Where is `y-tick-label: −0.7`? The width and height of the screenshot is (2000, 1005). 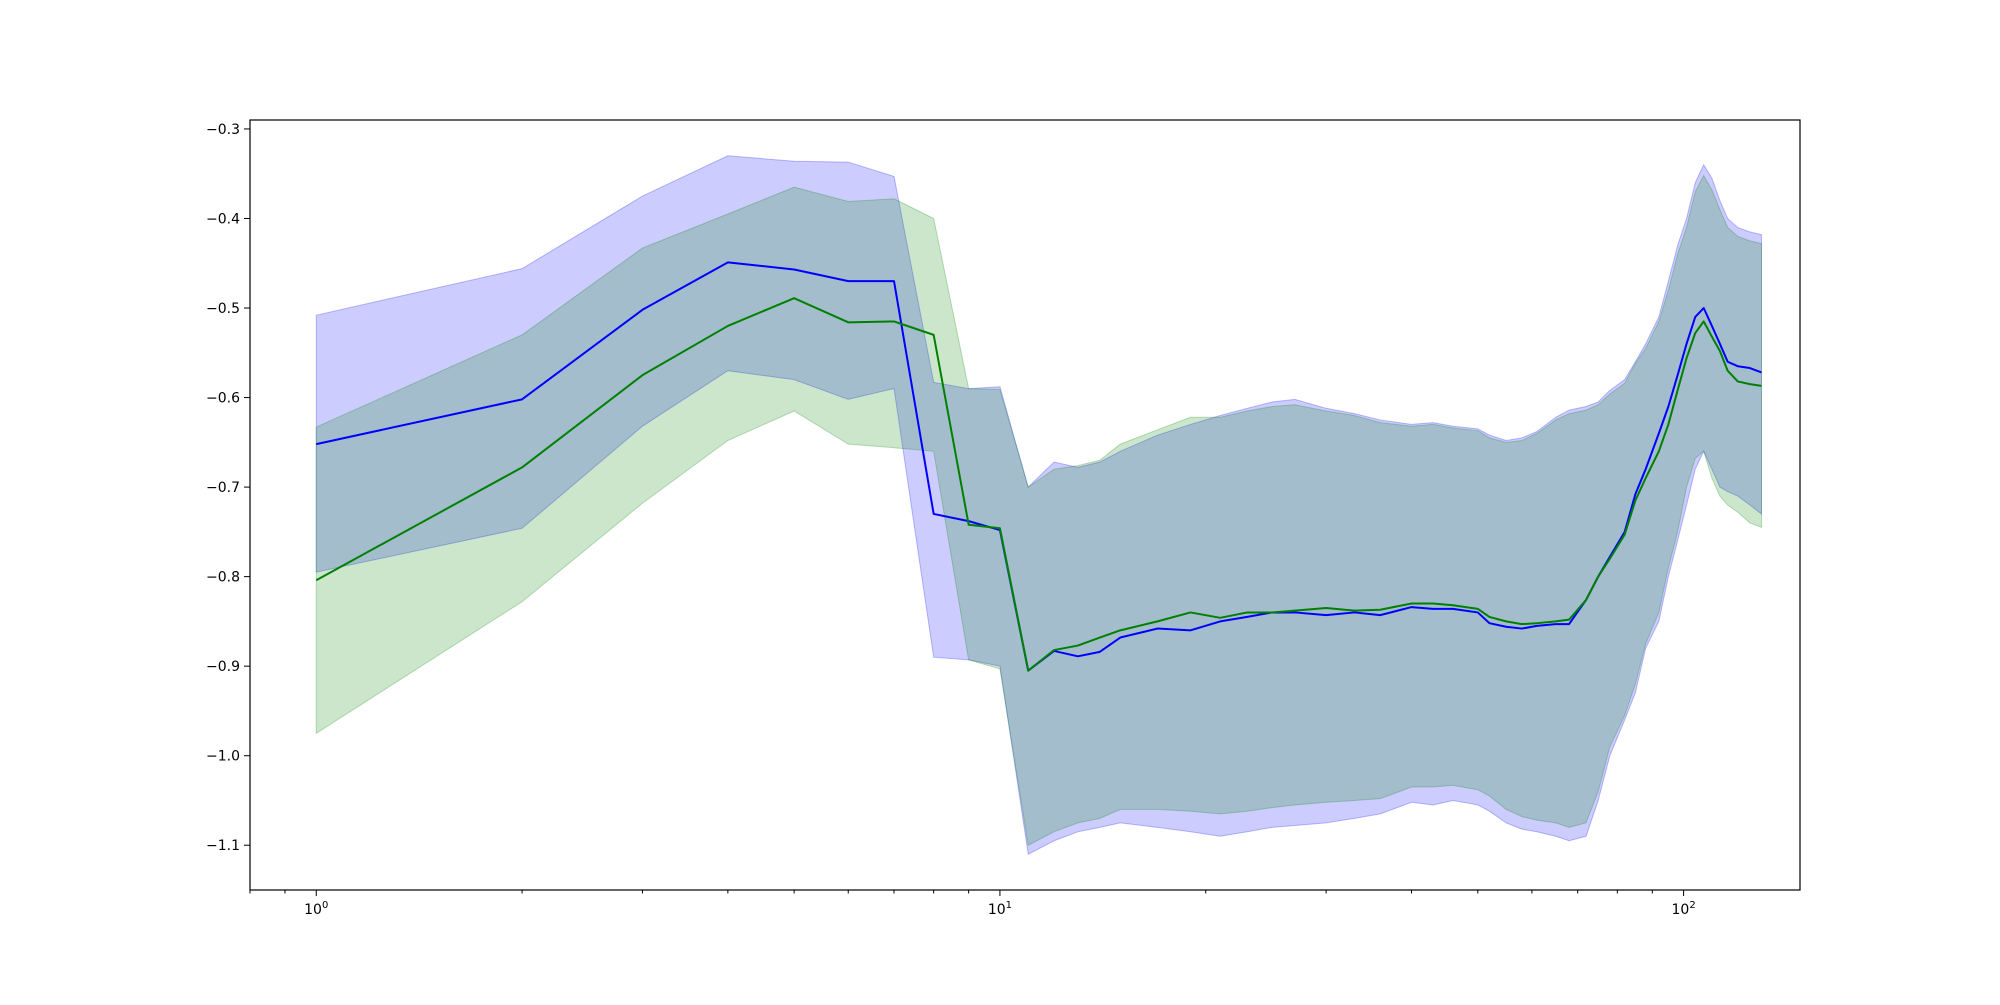 y-tick-label: −0.7 is located at coordinates (223, 488).